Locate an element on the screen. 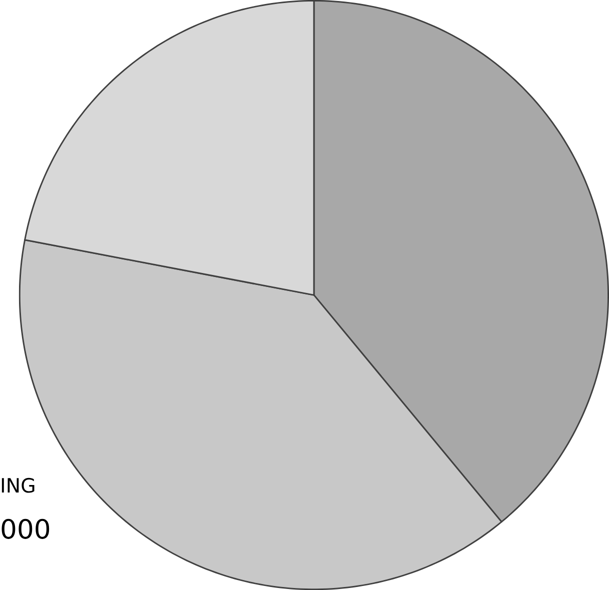  text: ING is located at coordinates (18, 485).